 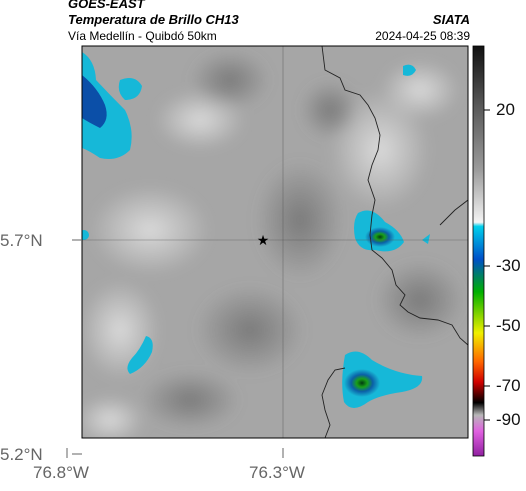 I want to click on product-title: Temperatura de Brillo CH13, so click(x=153, y=19).